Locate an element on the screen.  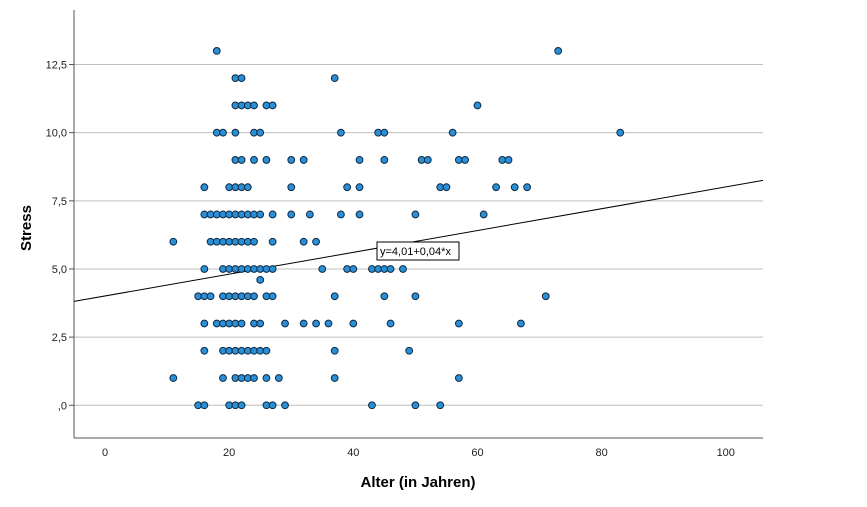
x-tick-label: 80 is located at coordinates (601, 453).